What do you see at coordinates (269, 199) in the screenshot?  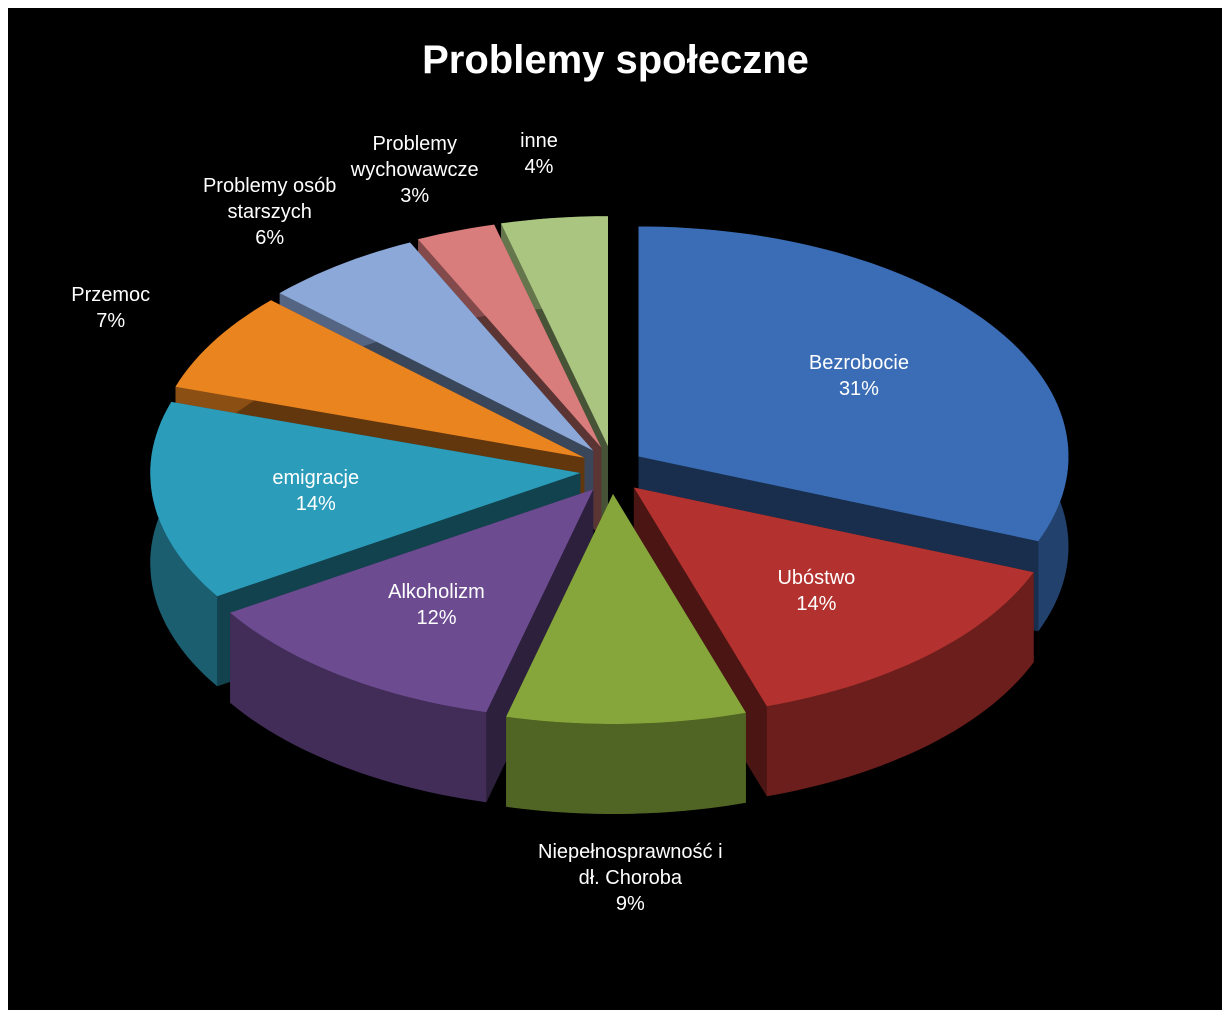 I see `label-category: Problemy osób starszych` at bounding box center [269, 199].